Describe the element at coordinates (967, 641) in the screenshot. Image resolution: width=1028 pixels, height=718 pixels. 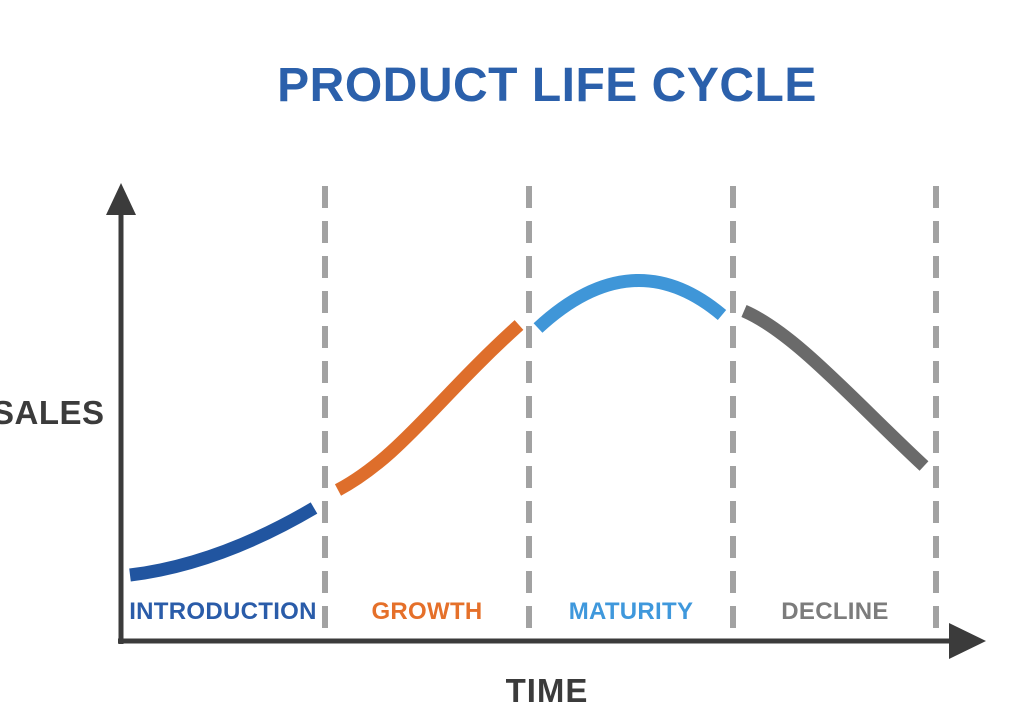
I see `x-axis-arrow-icon` at that location.